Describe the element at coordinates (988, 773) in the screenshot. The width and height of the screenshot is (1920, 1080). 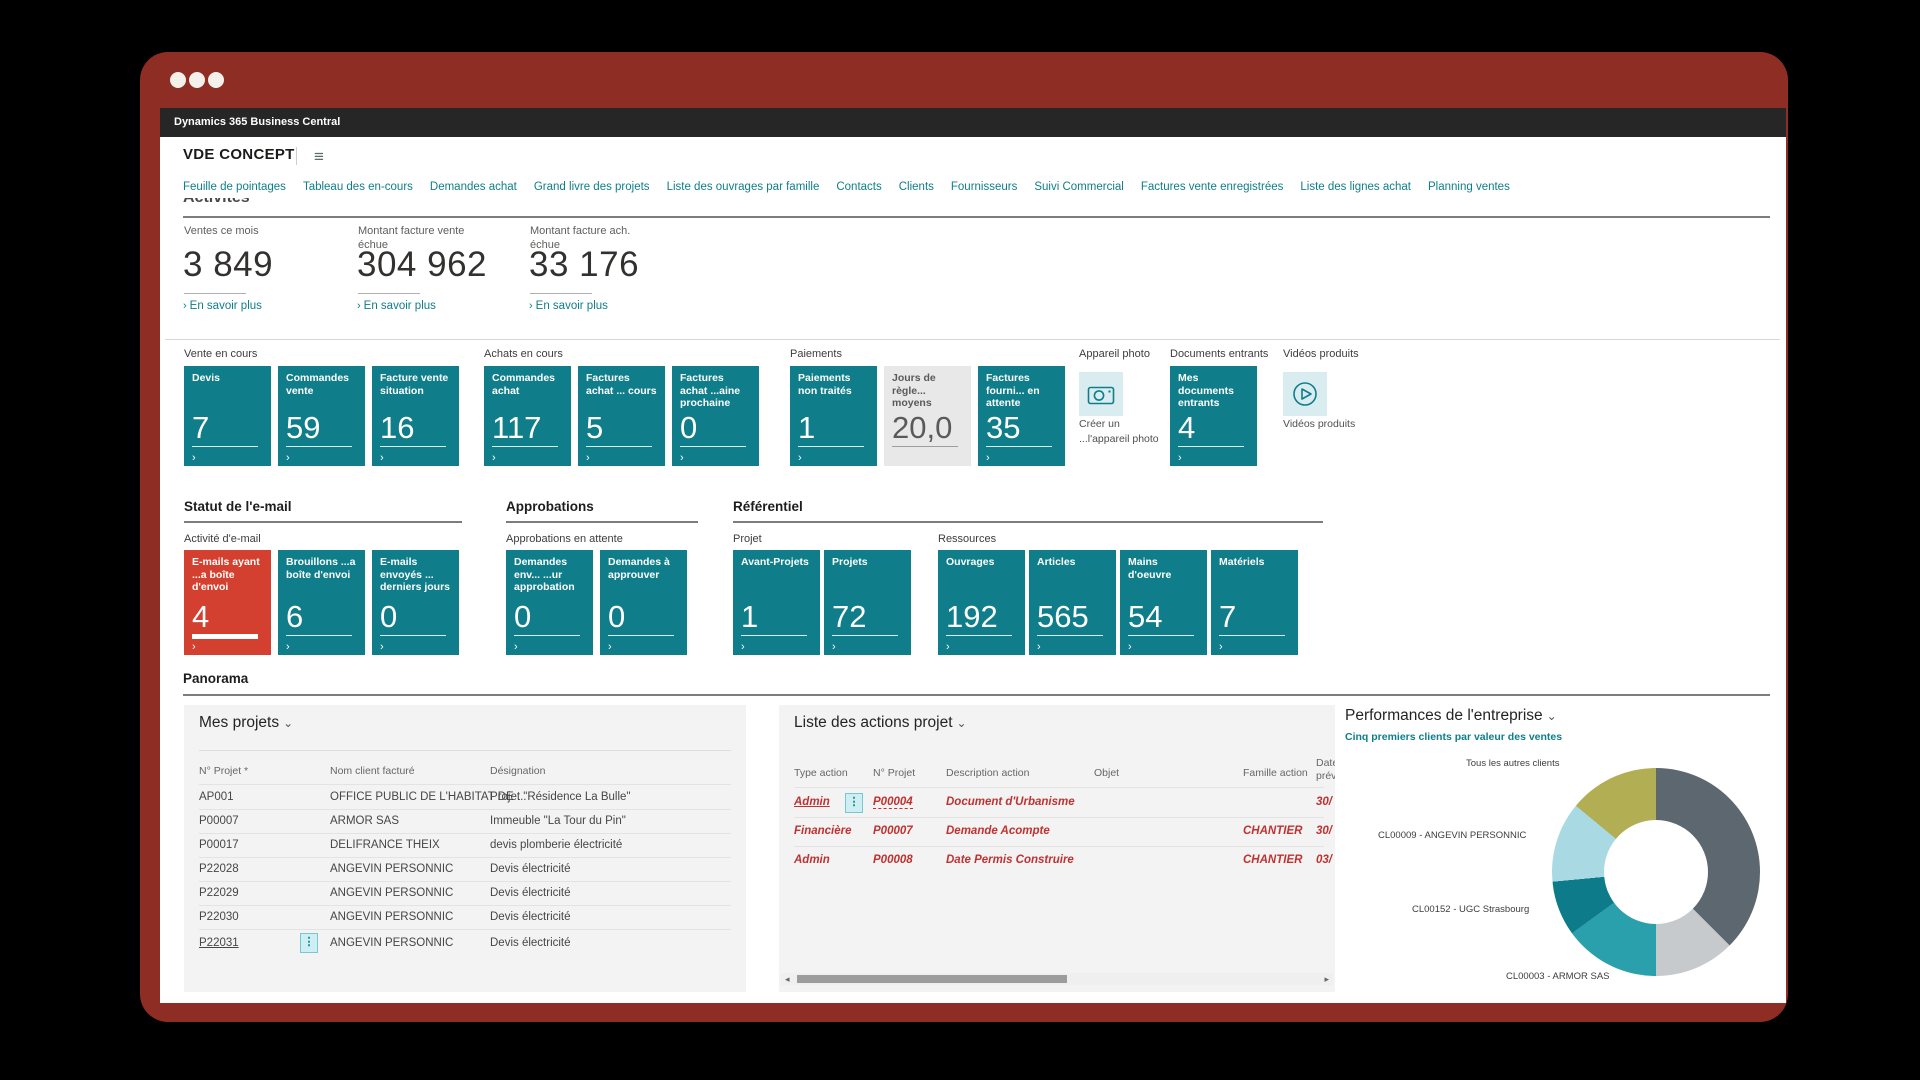
I see `column-header-description-action: Description action` at that location.